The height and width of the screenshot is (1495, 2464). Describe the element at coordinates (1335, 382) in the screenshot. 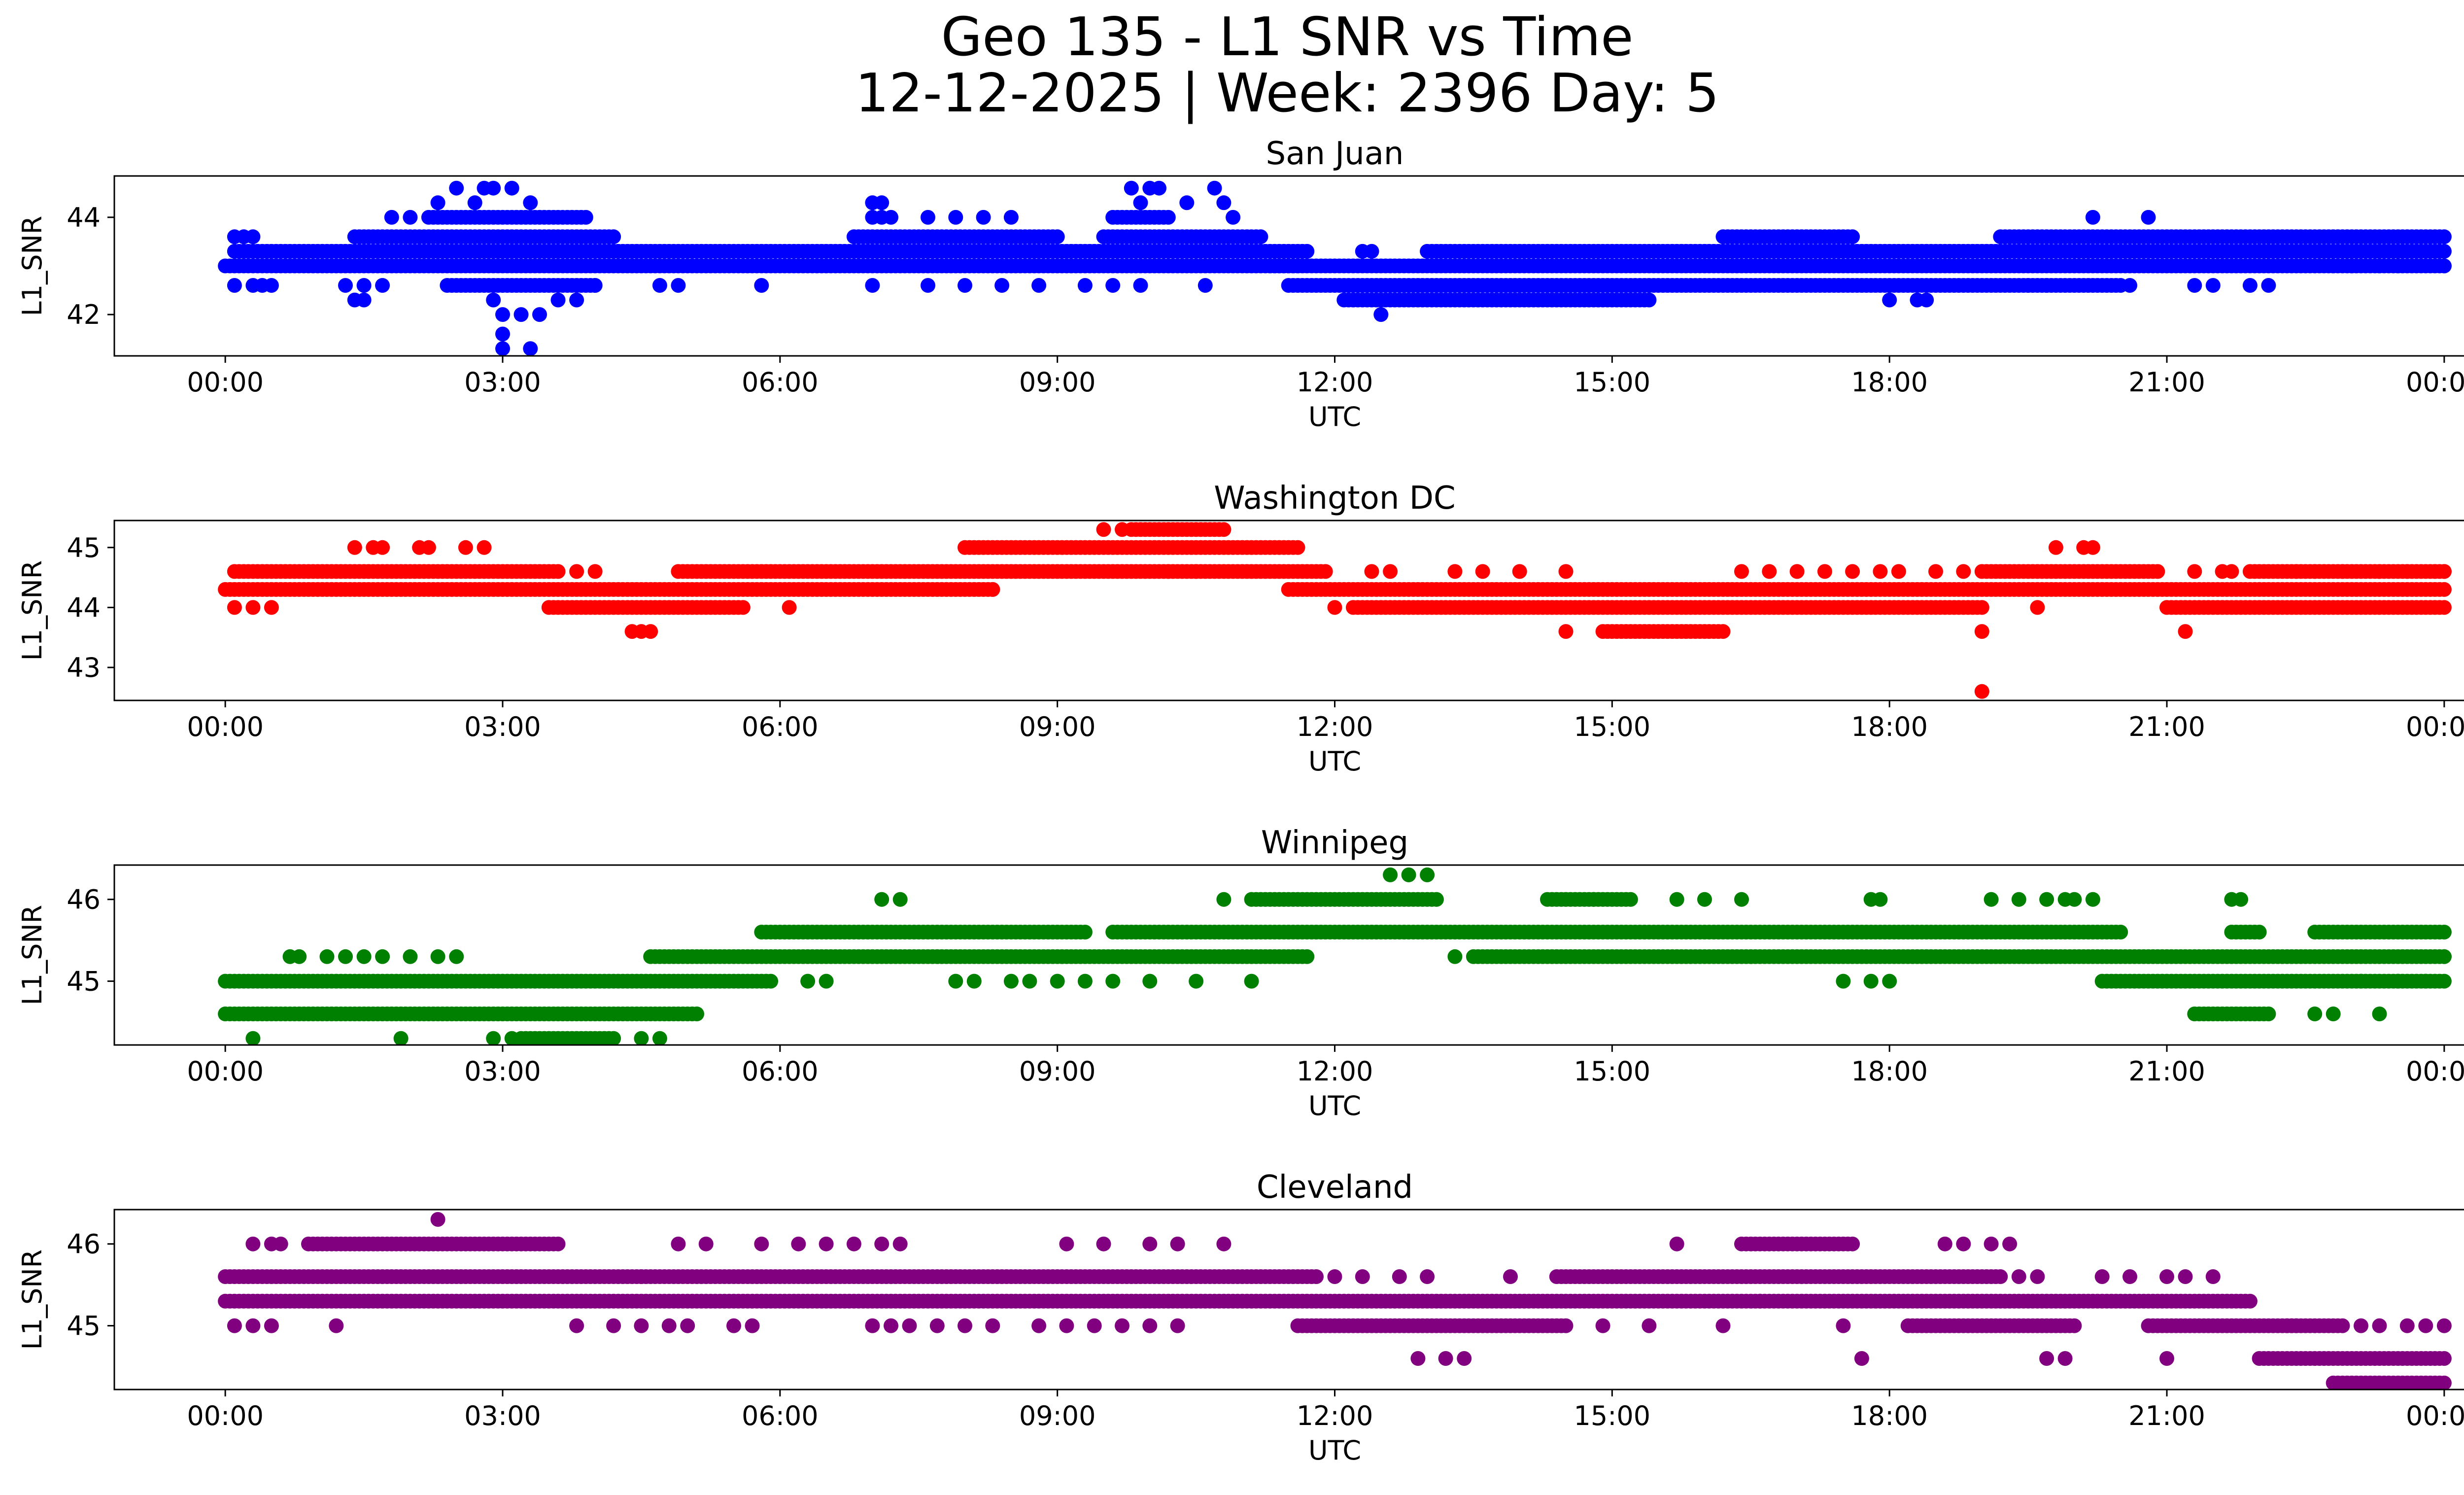

I see `chart-0-xtick-label: 12:00` at that location.